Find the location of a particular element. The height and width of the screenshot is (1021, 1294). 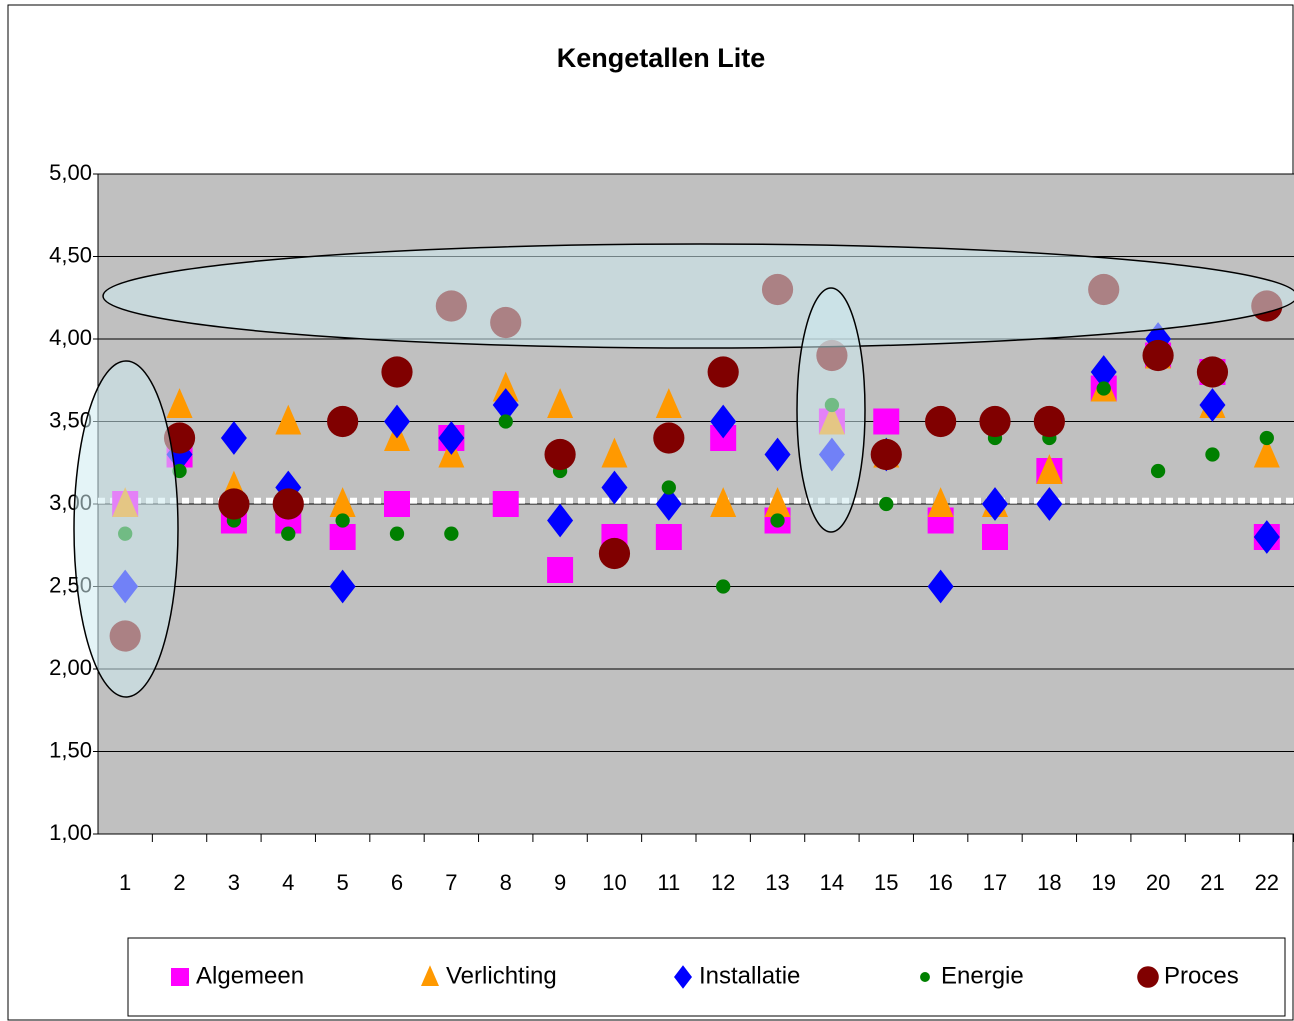

chart-title: Kengetallen Lite is located at coordinates (661, 58).